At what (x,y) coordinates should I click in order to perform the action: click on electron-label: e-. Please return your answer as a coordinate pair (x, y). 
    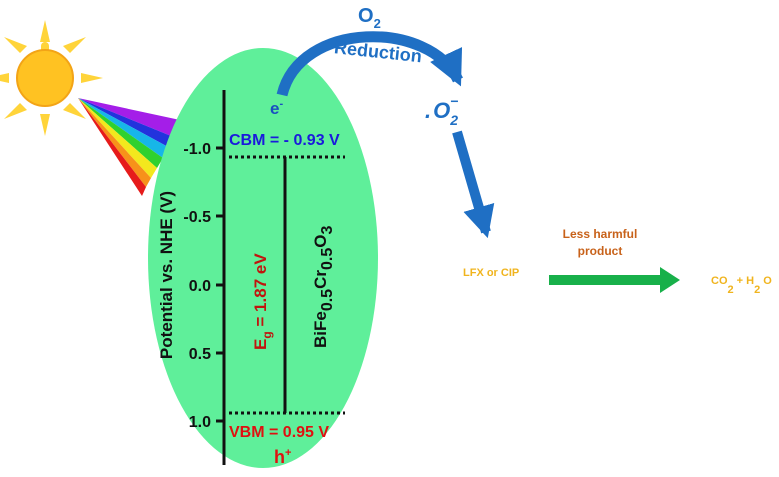
    Looking at the image, I should click on (276, 108).